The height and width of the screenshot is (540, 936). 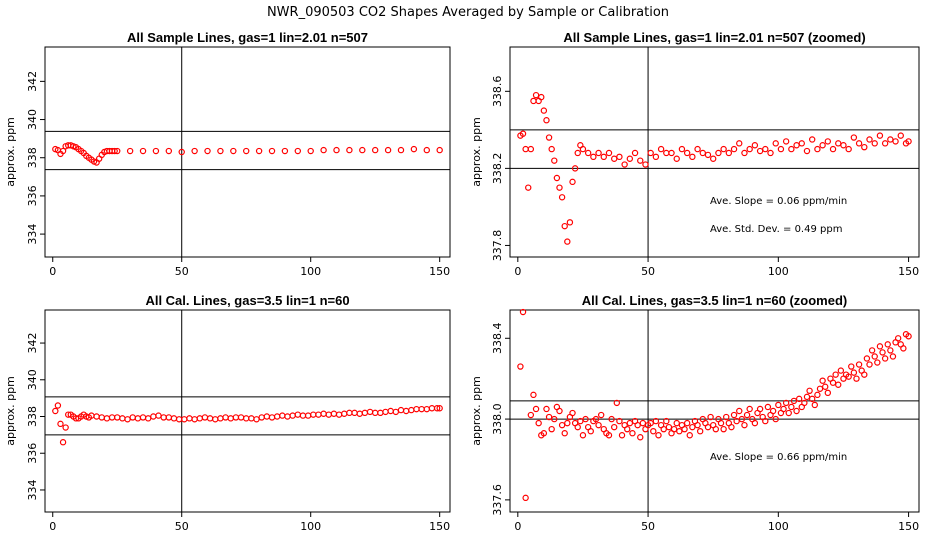 What do you see at coordinates (10, 411) in the screenshot?
I see `y-axis-label: approx. ppm` at bounding box center [10, 411].